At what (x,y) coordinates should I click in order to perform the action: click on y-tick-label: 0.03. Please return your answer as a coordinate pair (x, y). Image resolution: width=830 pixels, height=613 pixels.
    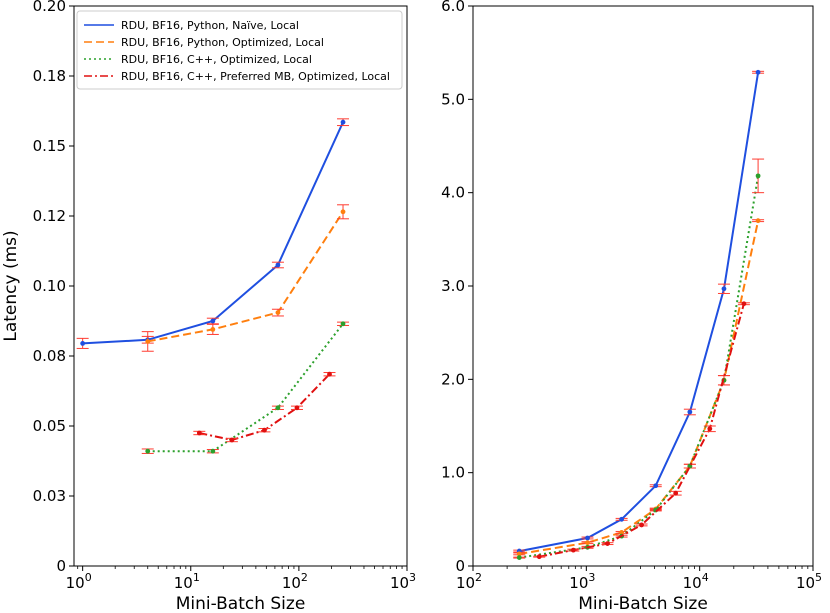
    Looking at the image, I should click on (49, 496).